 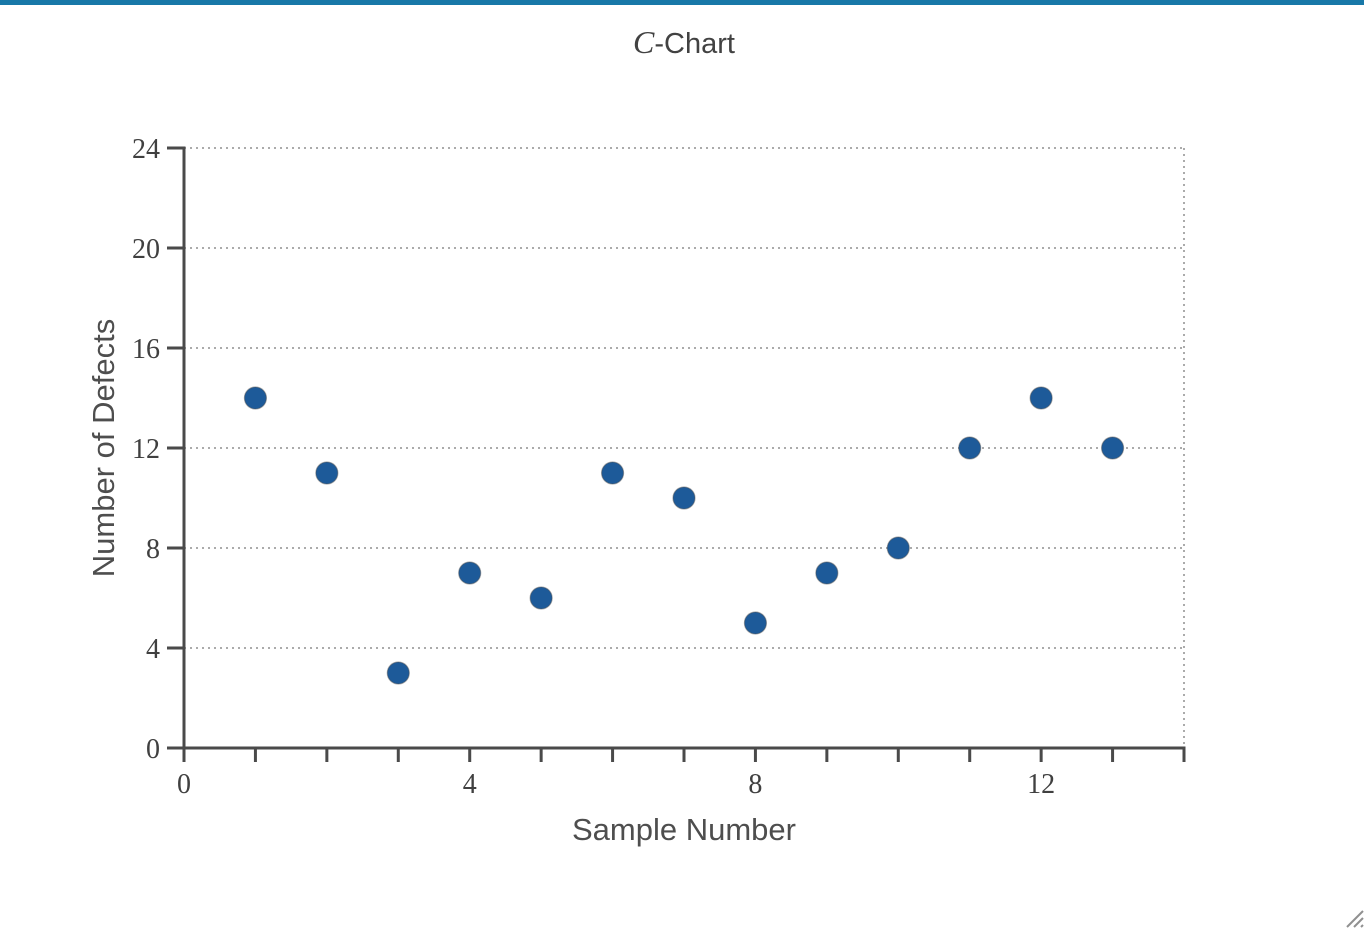 What do you see at coordinates (103, 448) in the screenshot?
I see `y-axis-title: Number of Defects` at bounding box center [103, 448].